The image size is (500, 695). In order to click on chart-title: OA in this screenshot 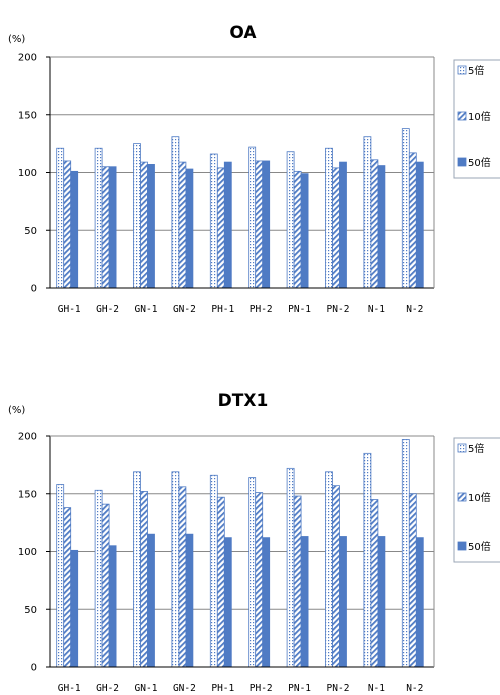, I will do `click(243, 33)`.